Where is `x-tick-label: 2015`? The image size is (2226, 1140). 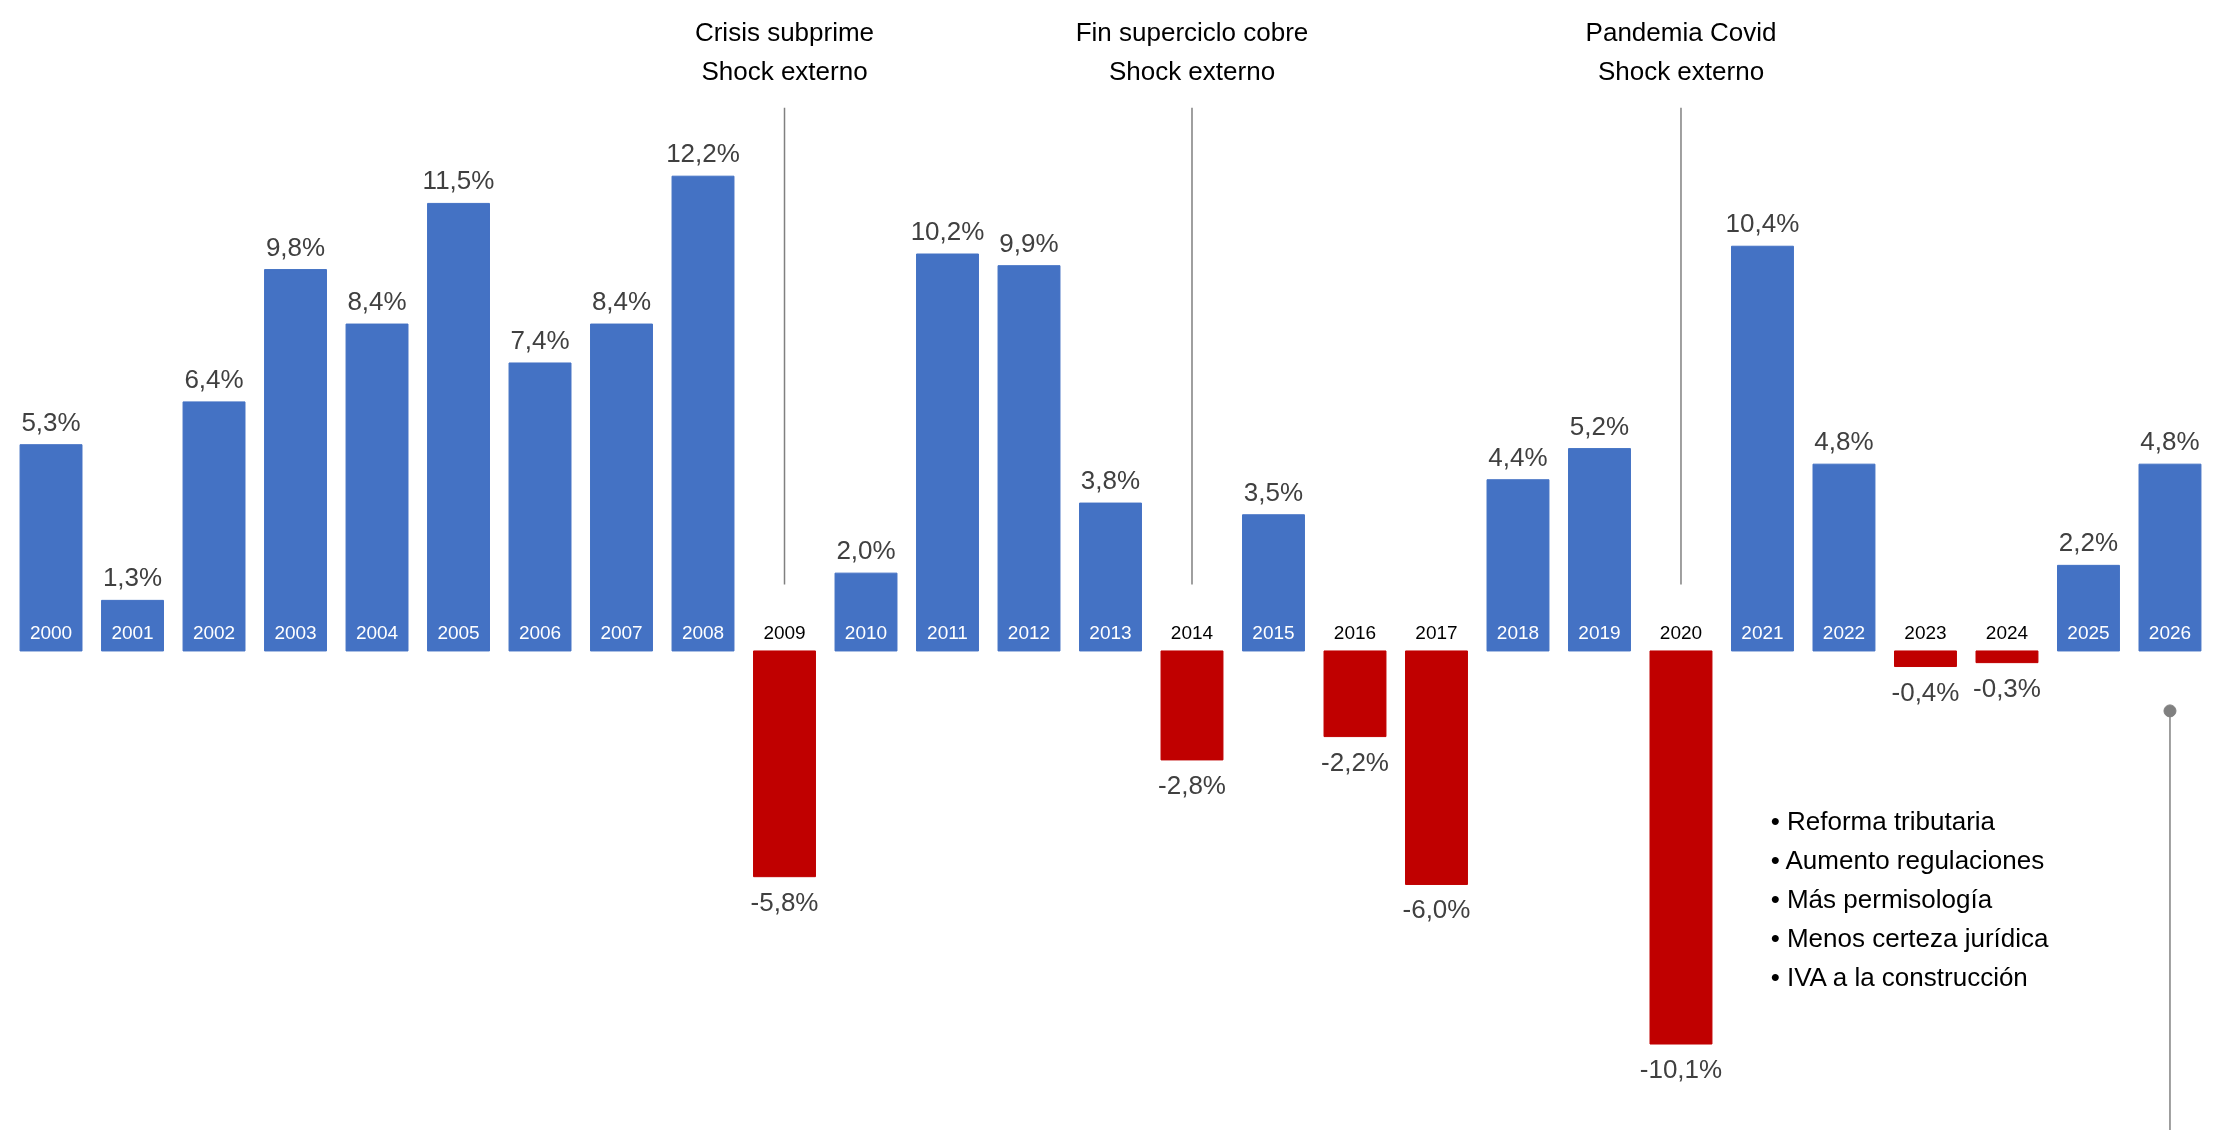 x-tick-label: 2015 is located at coordinates (1273, 632).